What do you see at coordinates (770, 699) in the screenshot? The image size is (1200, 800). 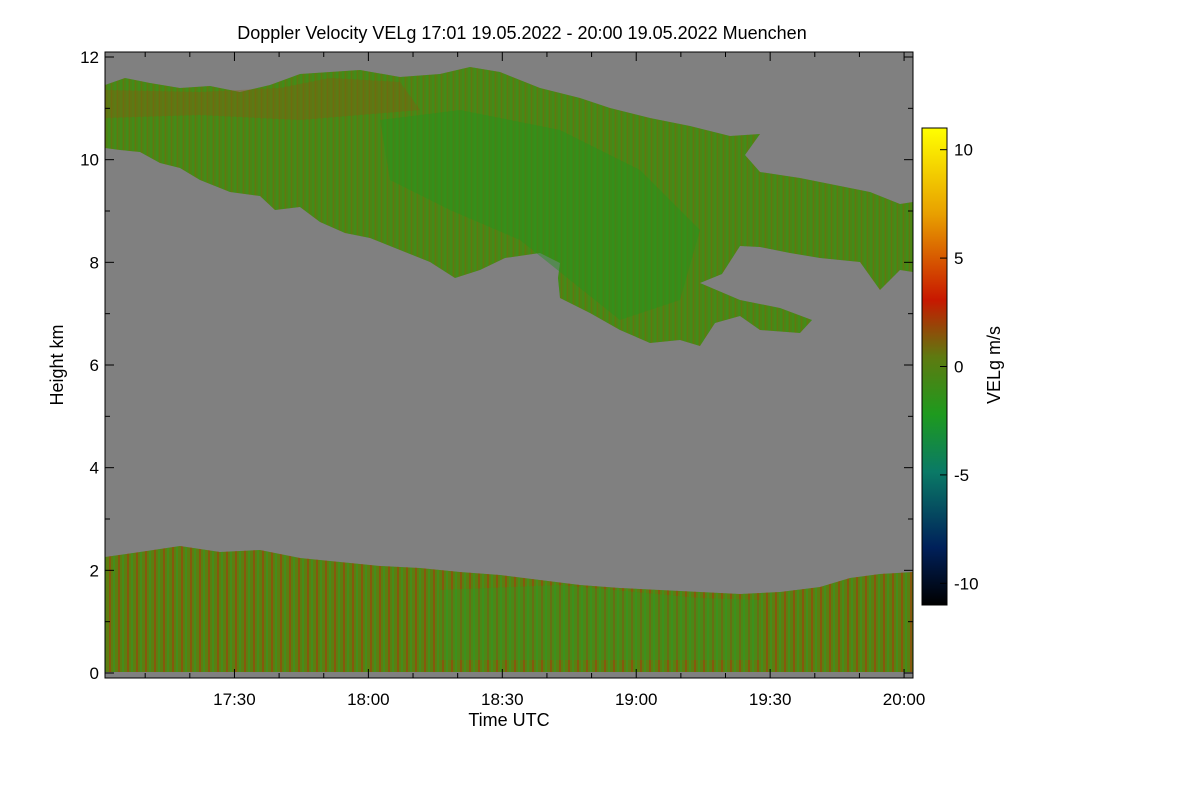 I see `x-tick-label: 19:30` at bounding box center [770, 699].